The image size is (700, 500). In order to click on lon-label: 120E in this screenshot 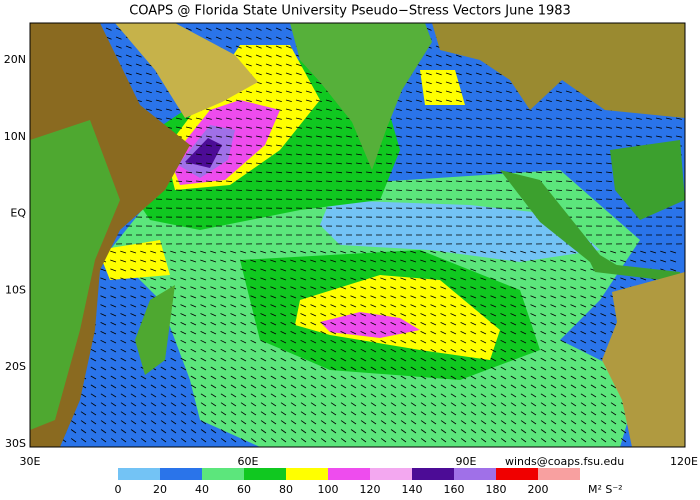, I will do `click(684, 461)`.